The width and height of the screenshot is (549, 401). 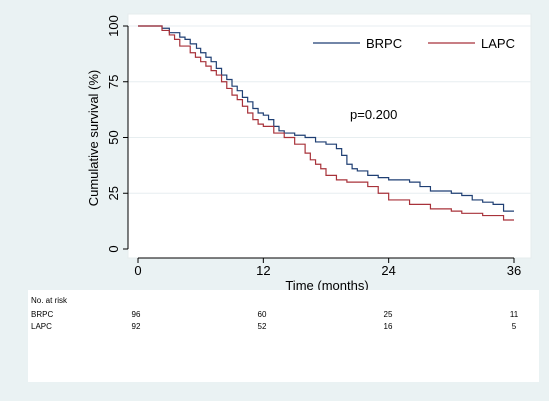 What do you see at coordinates (283, 316) in the screenshot?
I see `risk-row-brpc: BRPC 96 60 25 11` at bounding box center [283, 316].